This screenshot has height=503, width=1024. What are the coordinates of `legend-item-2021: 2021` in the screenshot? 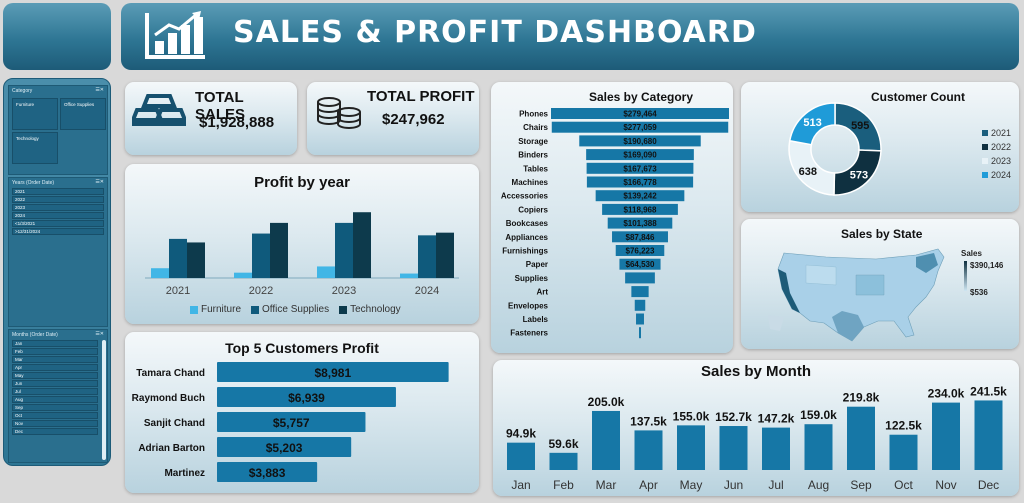 It's located at (996, 133).